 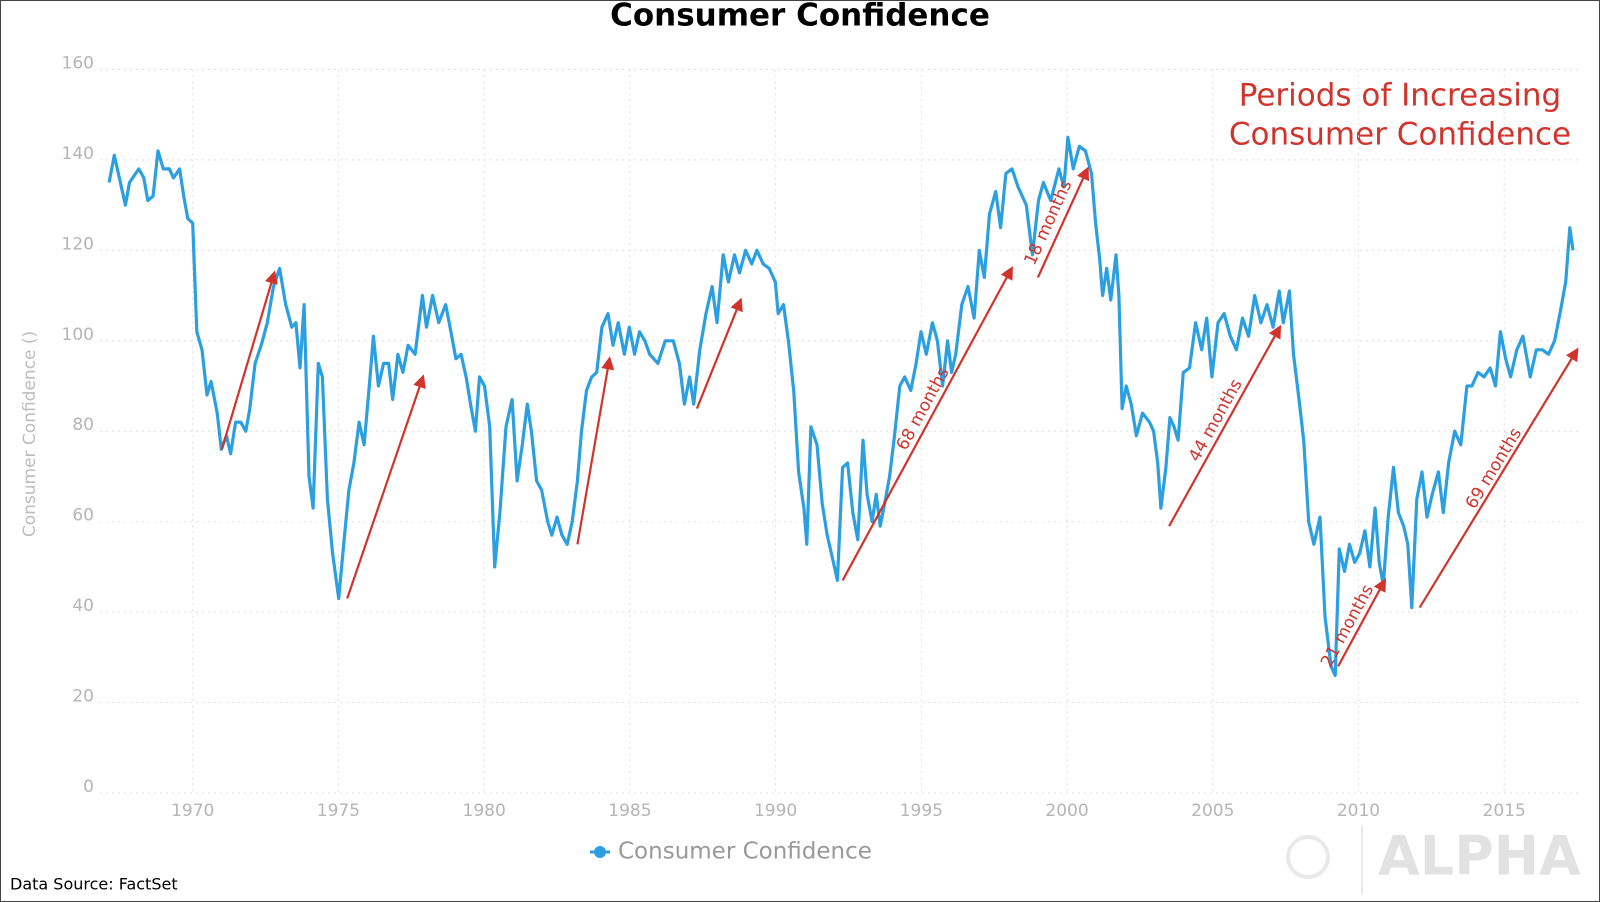 What do you see at coordinates (192, 811) in the screenshot?
I see `x-tick-label: 1970` at bounding box center [192, 811].